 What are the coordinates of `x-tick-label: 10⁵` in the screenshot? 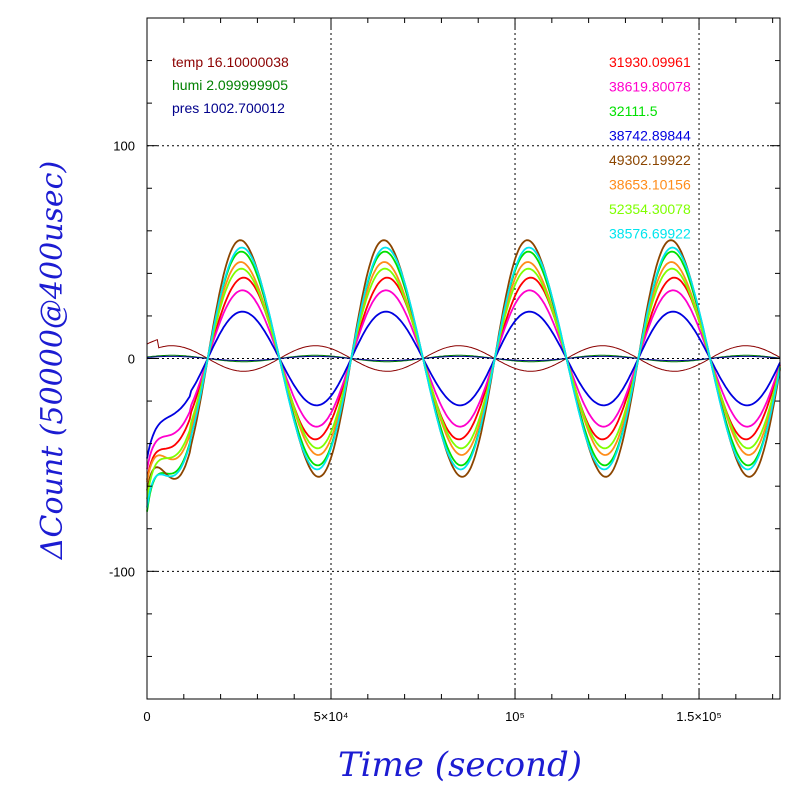 It's located at (515, 716).